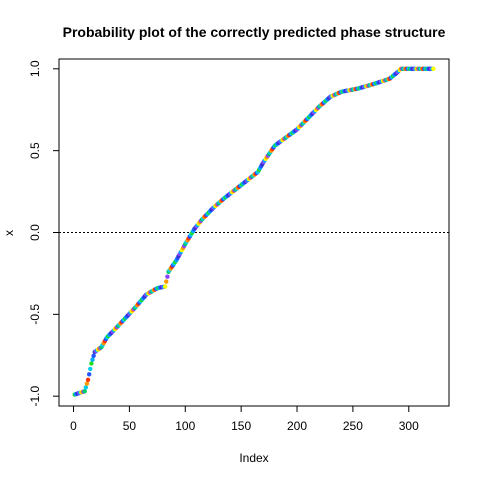 The height and width of the screenshot is (480, 480). What do you see at coordinates (35, 150) in the screenshot?
I see `y-tick-label: 0.5` at bounding box center [35, 150].